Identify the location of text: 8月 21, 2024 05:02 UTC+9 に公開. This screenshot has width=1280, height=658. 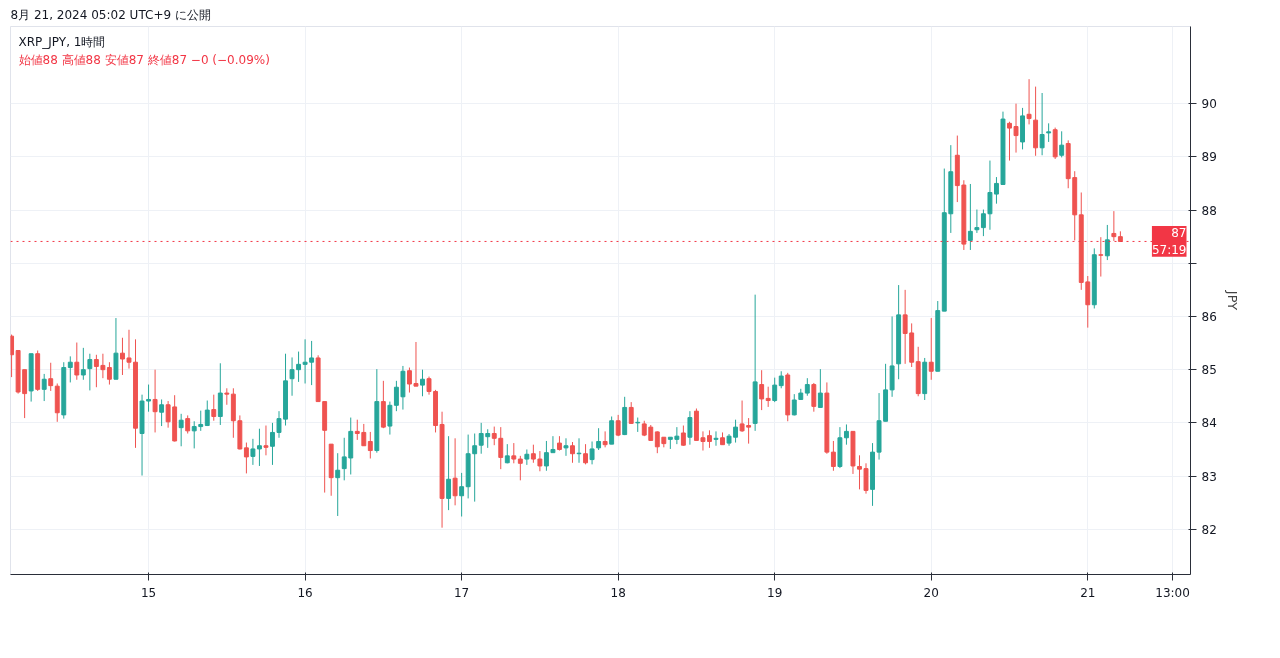
(110, 14).